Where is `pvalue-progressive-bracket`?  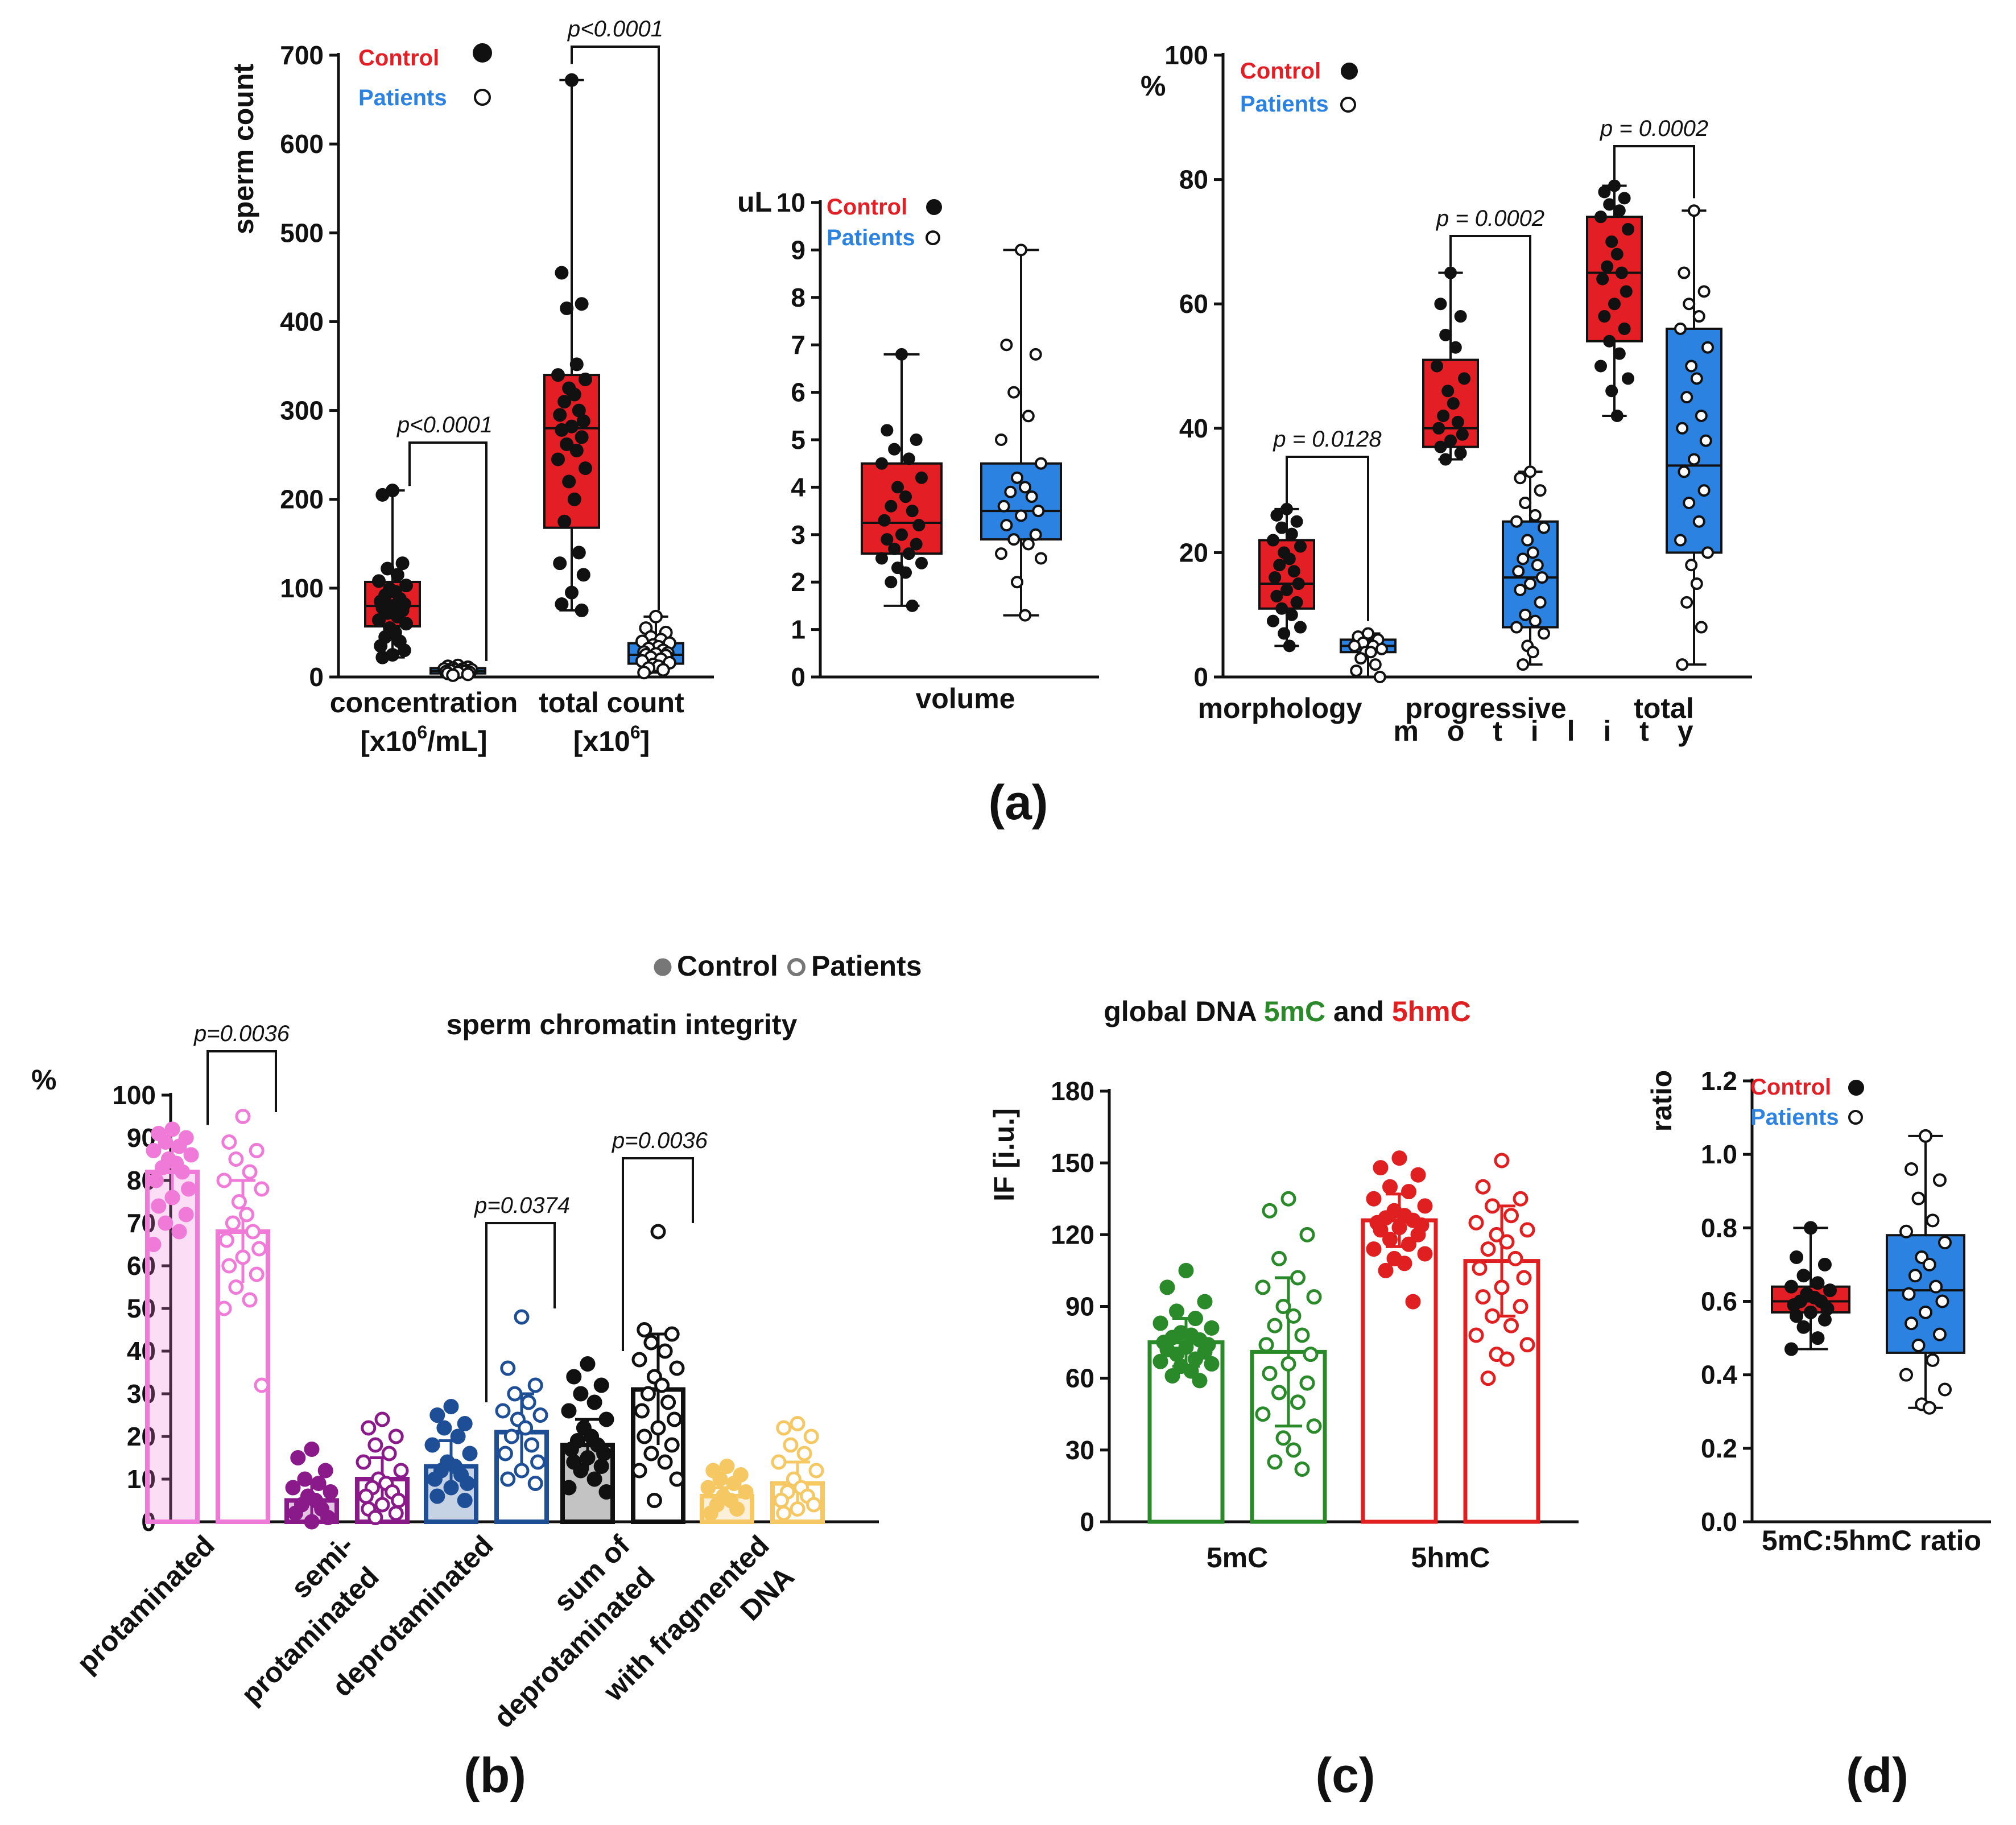 pvalue-progressive-bracket is located at coordinates (1490, 350).